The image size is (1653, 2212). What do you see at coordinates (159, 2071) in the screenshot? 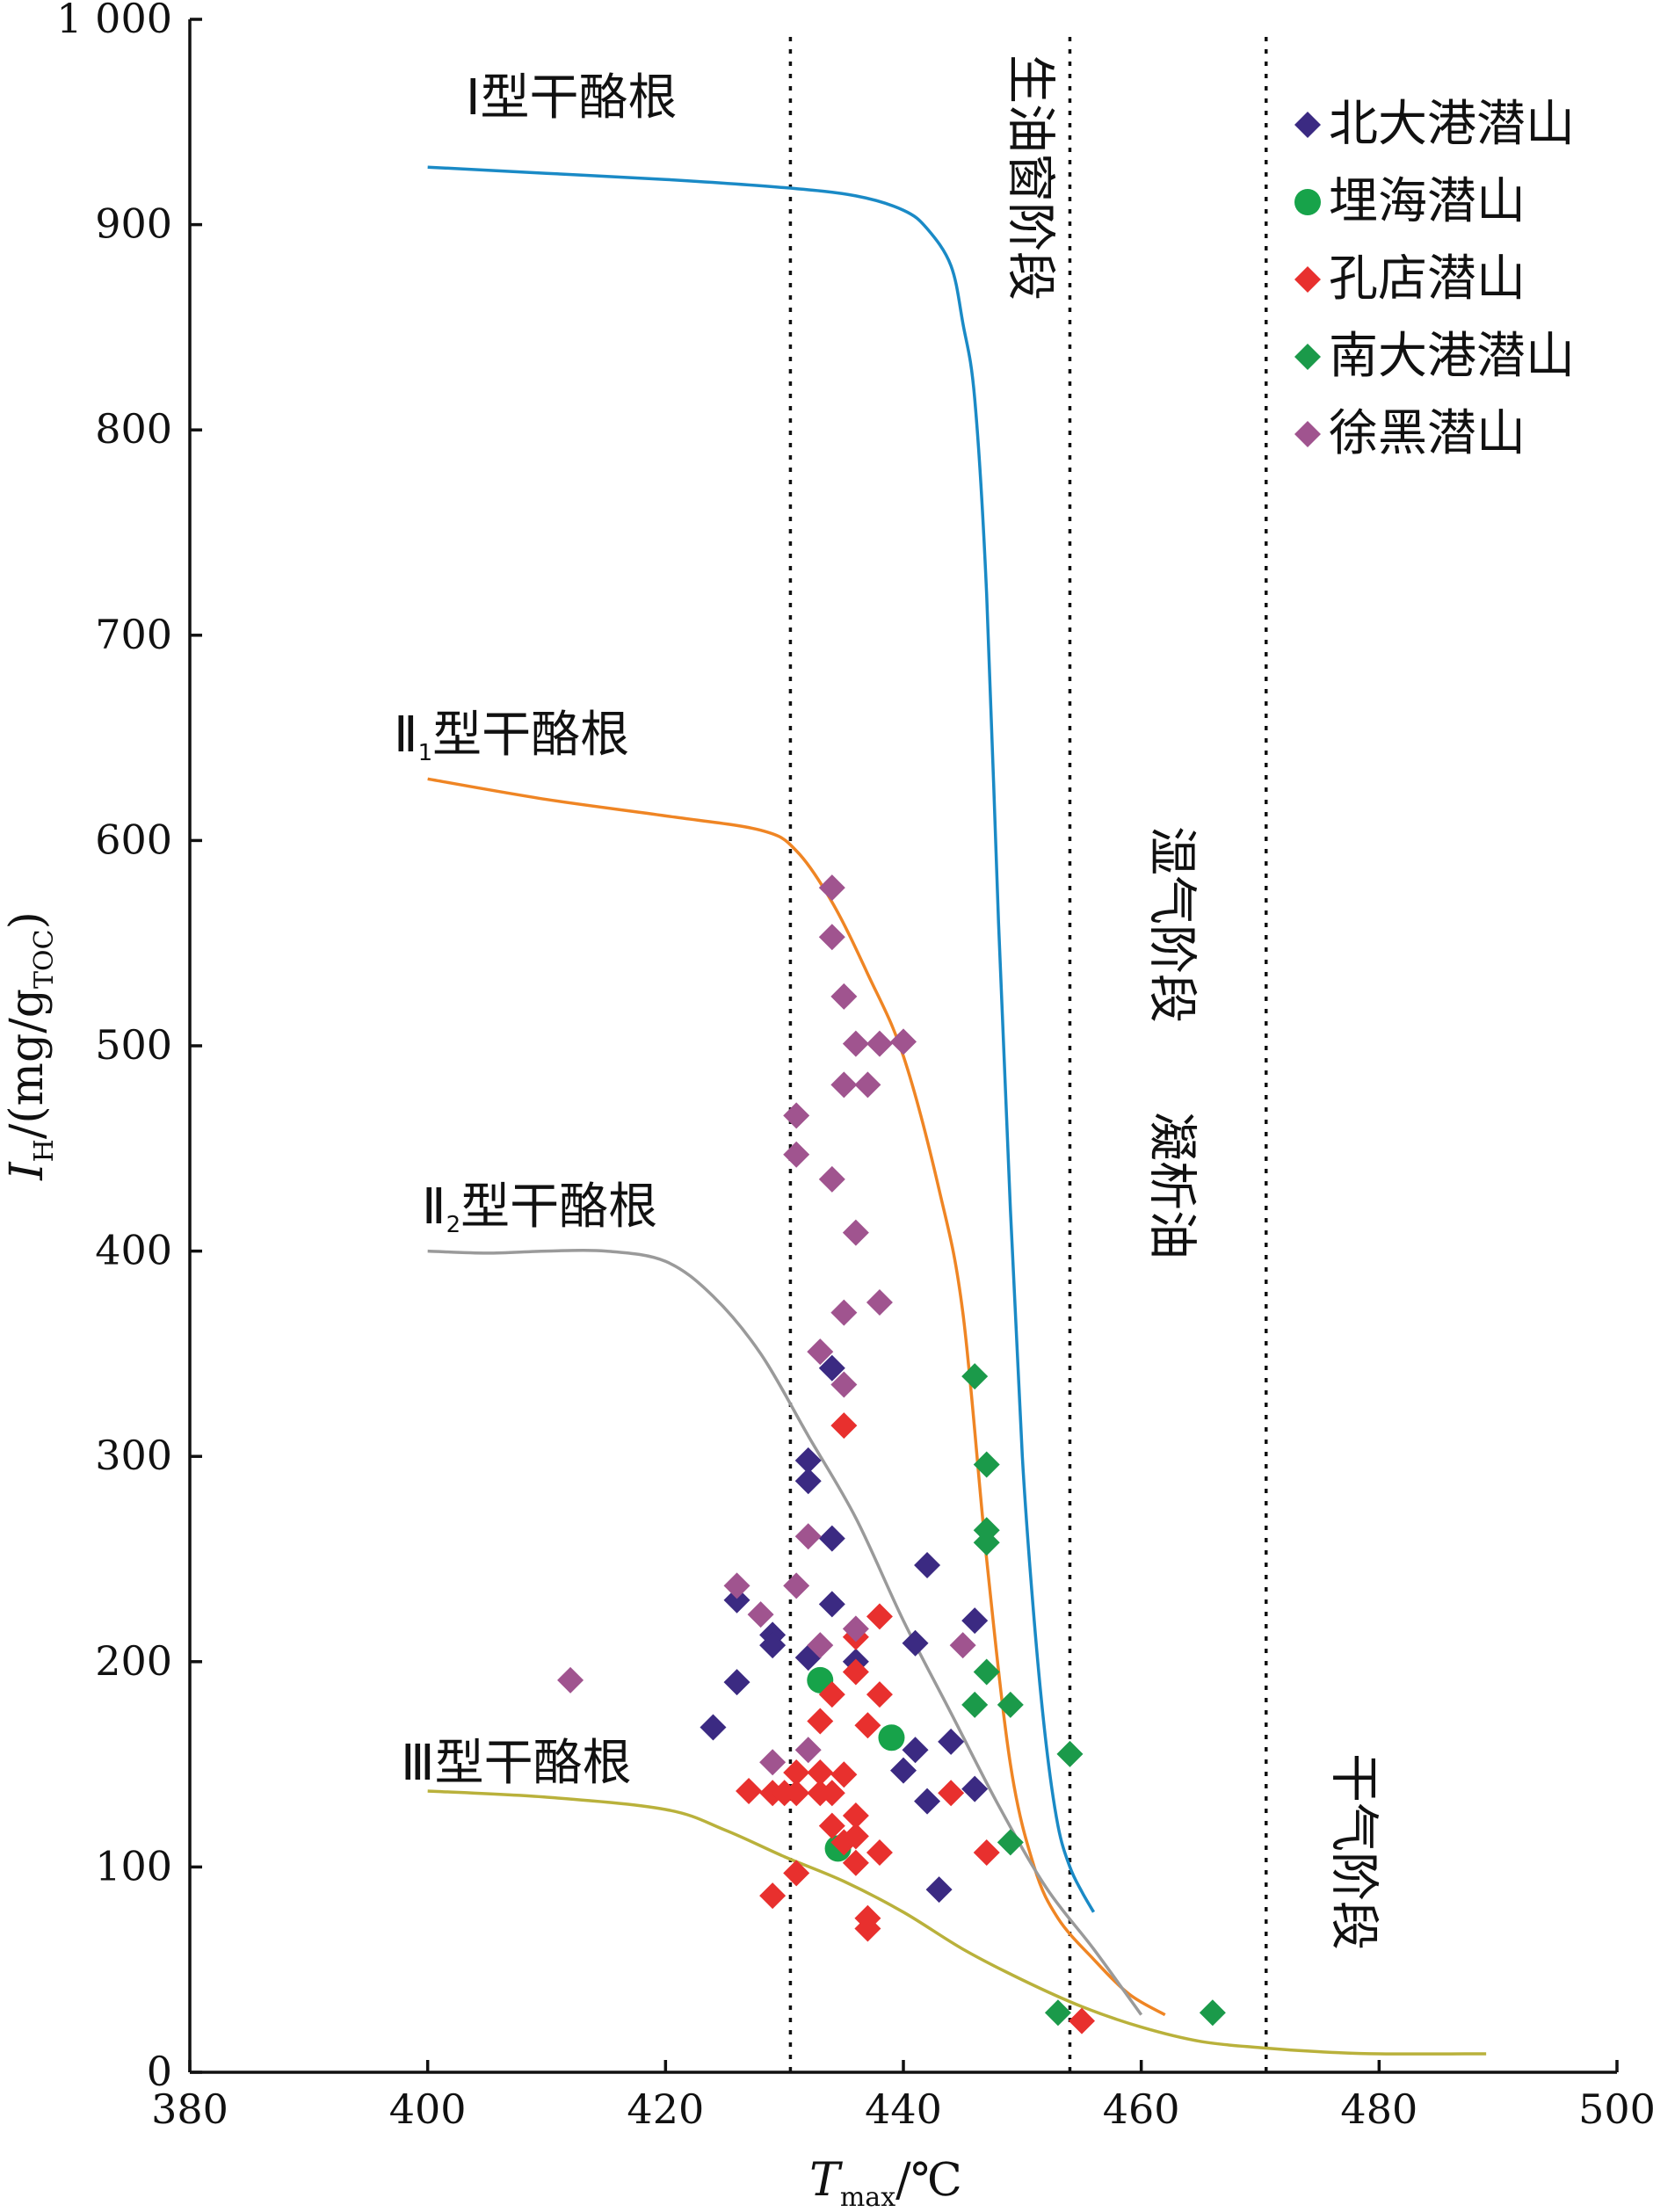
I see `y-tick-label: 0` at bounding box center [159, 2071].